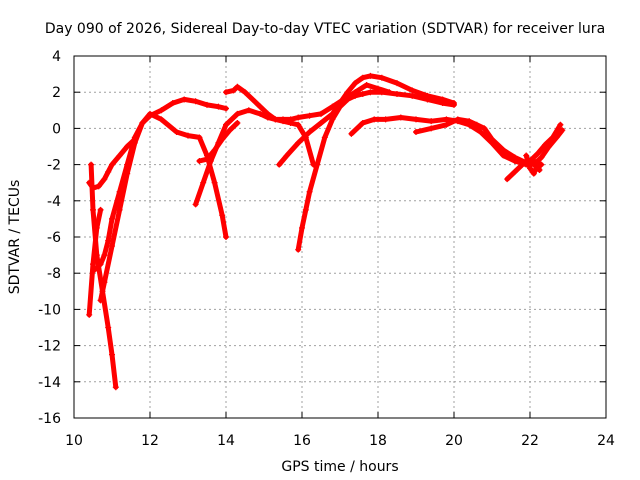  I want to click on y-tick-label: -14, so click(49, 383).